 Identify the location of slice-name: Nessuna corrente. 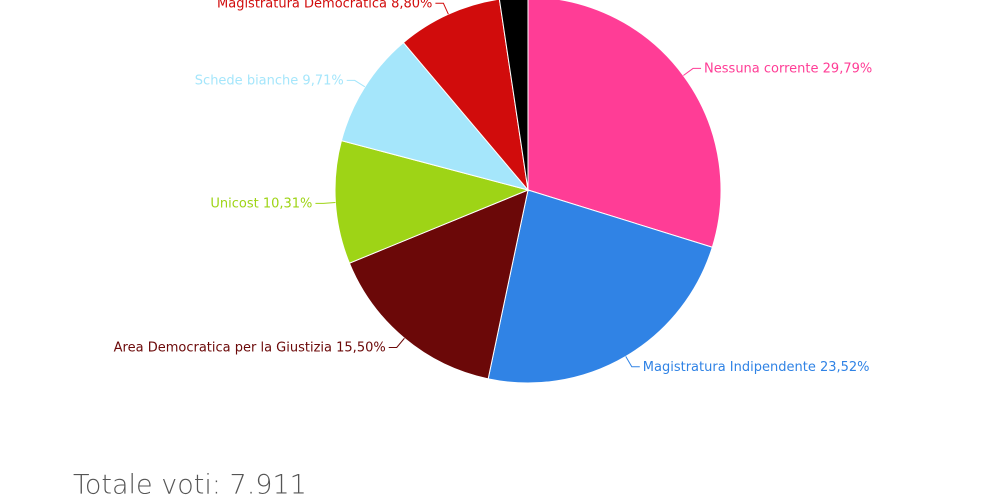
(761, 68).